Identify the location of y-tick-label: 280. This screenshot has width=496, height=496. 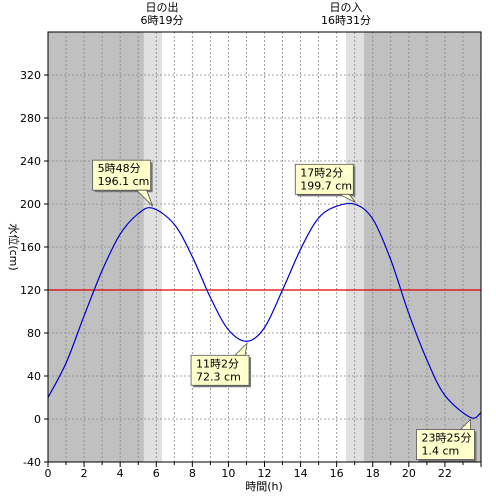
(30, 118).